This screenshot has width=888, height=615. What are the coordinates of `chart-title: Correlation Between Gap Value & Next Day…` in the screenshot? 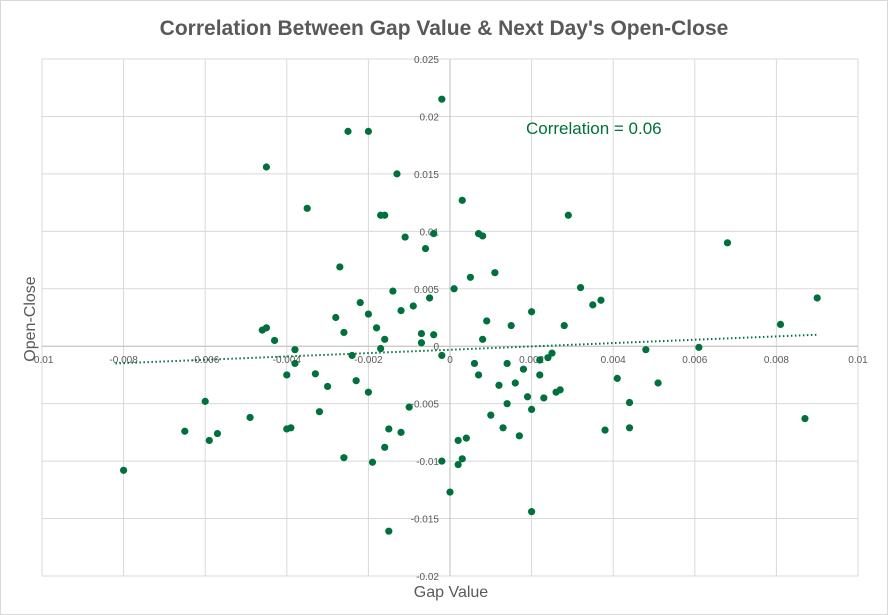 It's located at (444, 28).